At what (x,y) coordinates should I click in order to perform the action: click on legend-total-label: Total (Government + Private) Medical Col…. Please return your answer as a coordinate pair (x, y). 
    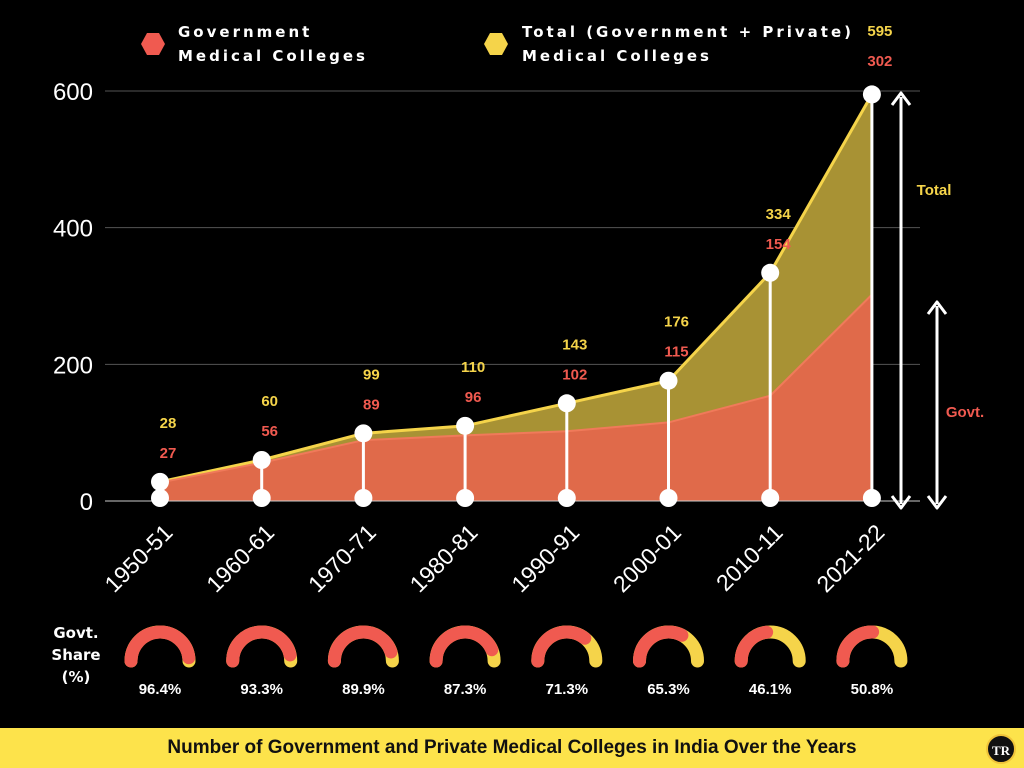
    Looking at the image, I should click on (688, 44).